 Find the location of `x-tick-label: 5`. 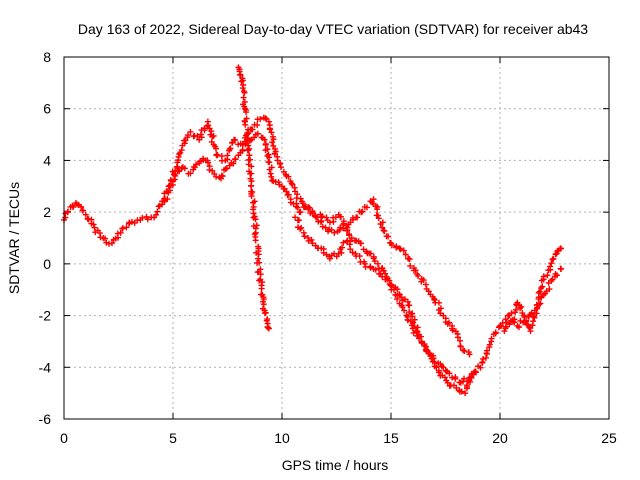

x-tick-label: 5 is located at coordinates (173, 438).